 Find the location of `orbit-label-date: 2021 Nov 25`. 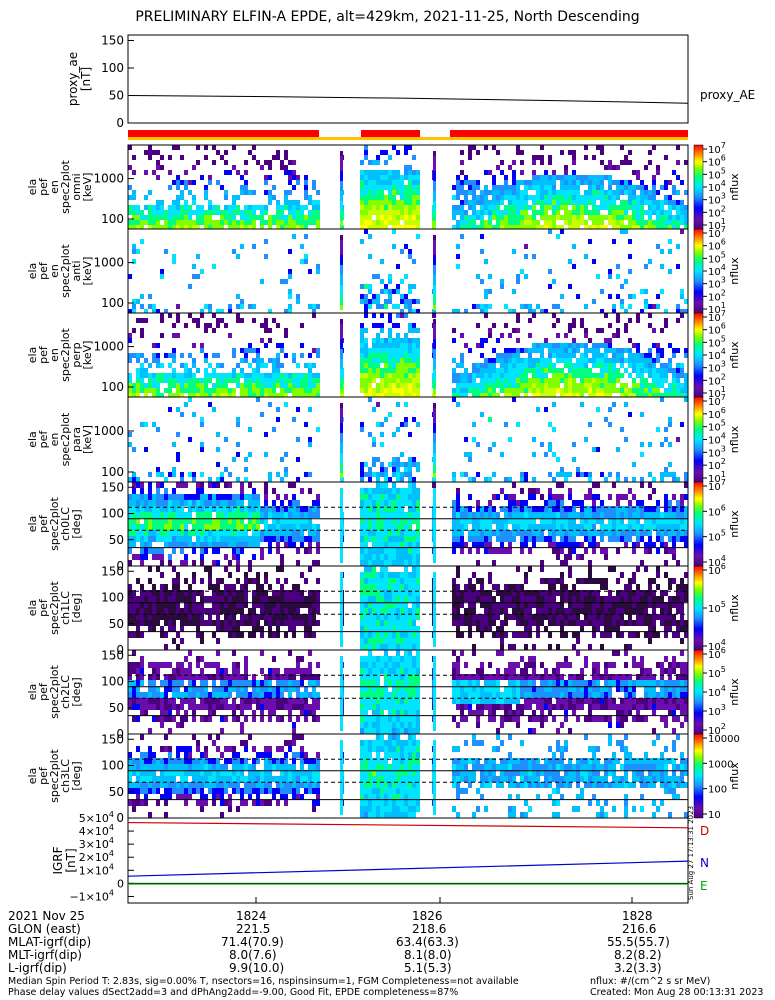

orbit-label-date: 2021 Nov 25 is located at coordinates (46, 916).